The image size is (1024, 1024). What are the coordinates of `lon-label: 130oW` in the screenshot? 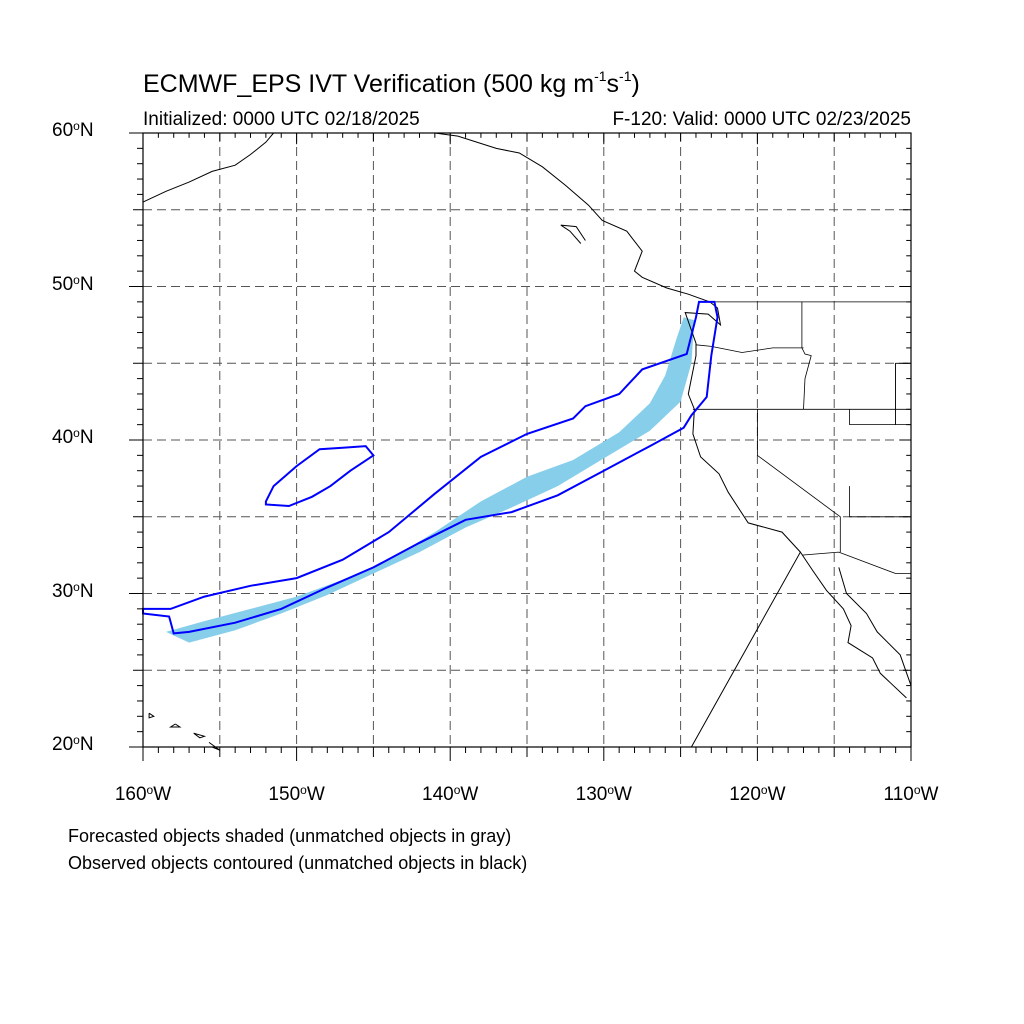 It's located at (603, 794).